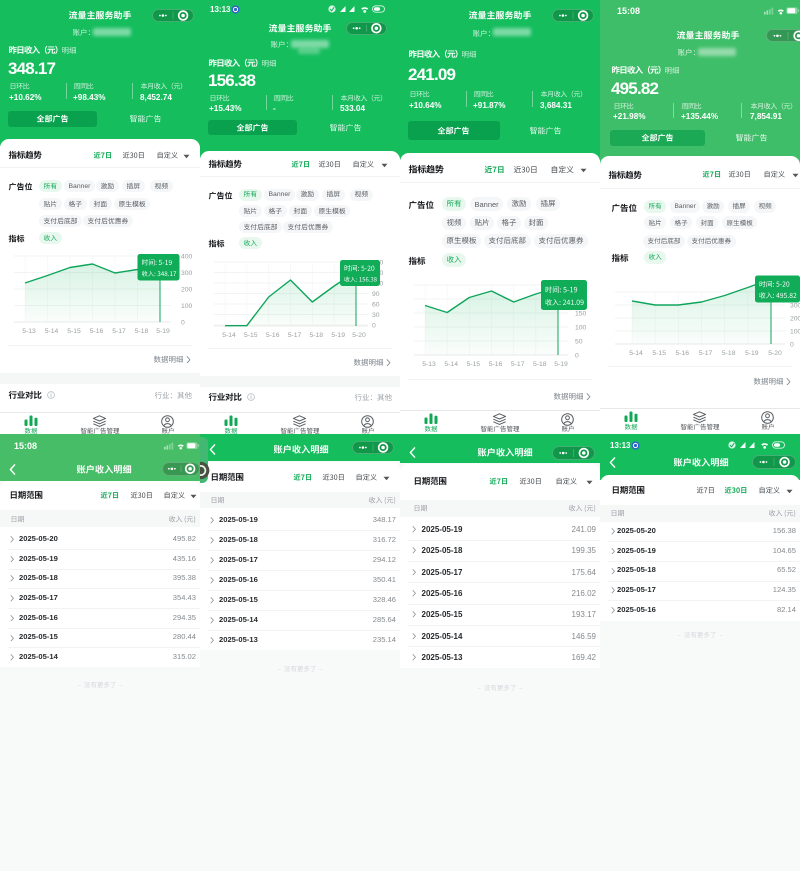  I want to click on svg-text: 30, so click(376, 315).